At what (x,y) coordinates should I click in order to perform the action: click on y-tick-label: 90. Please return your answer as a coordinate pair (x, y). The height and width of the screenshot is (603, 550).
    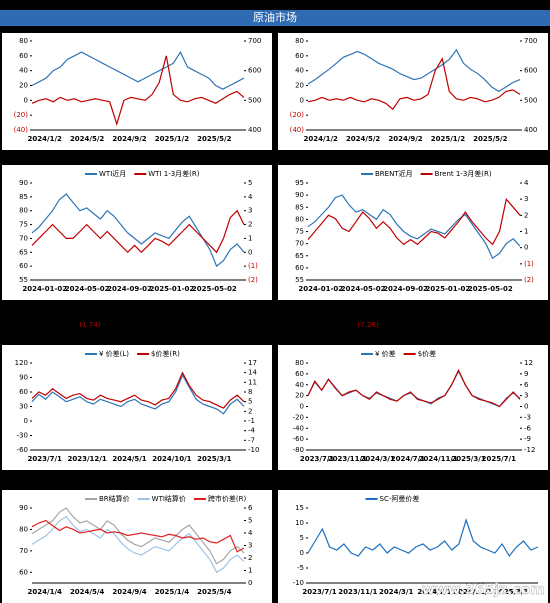
    Looking at the image, I should click on (23, 378).